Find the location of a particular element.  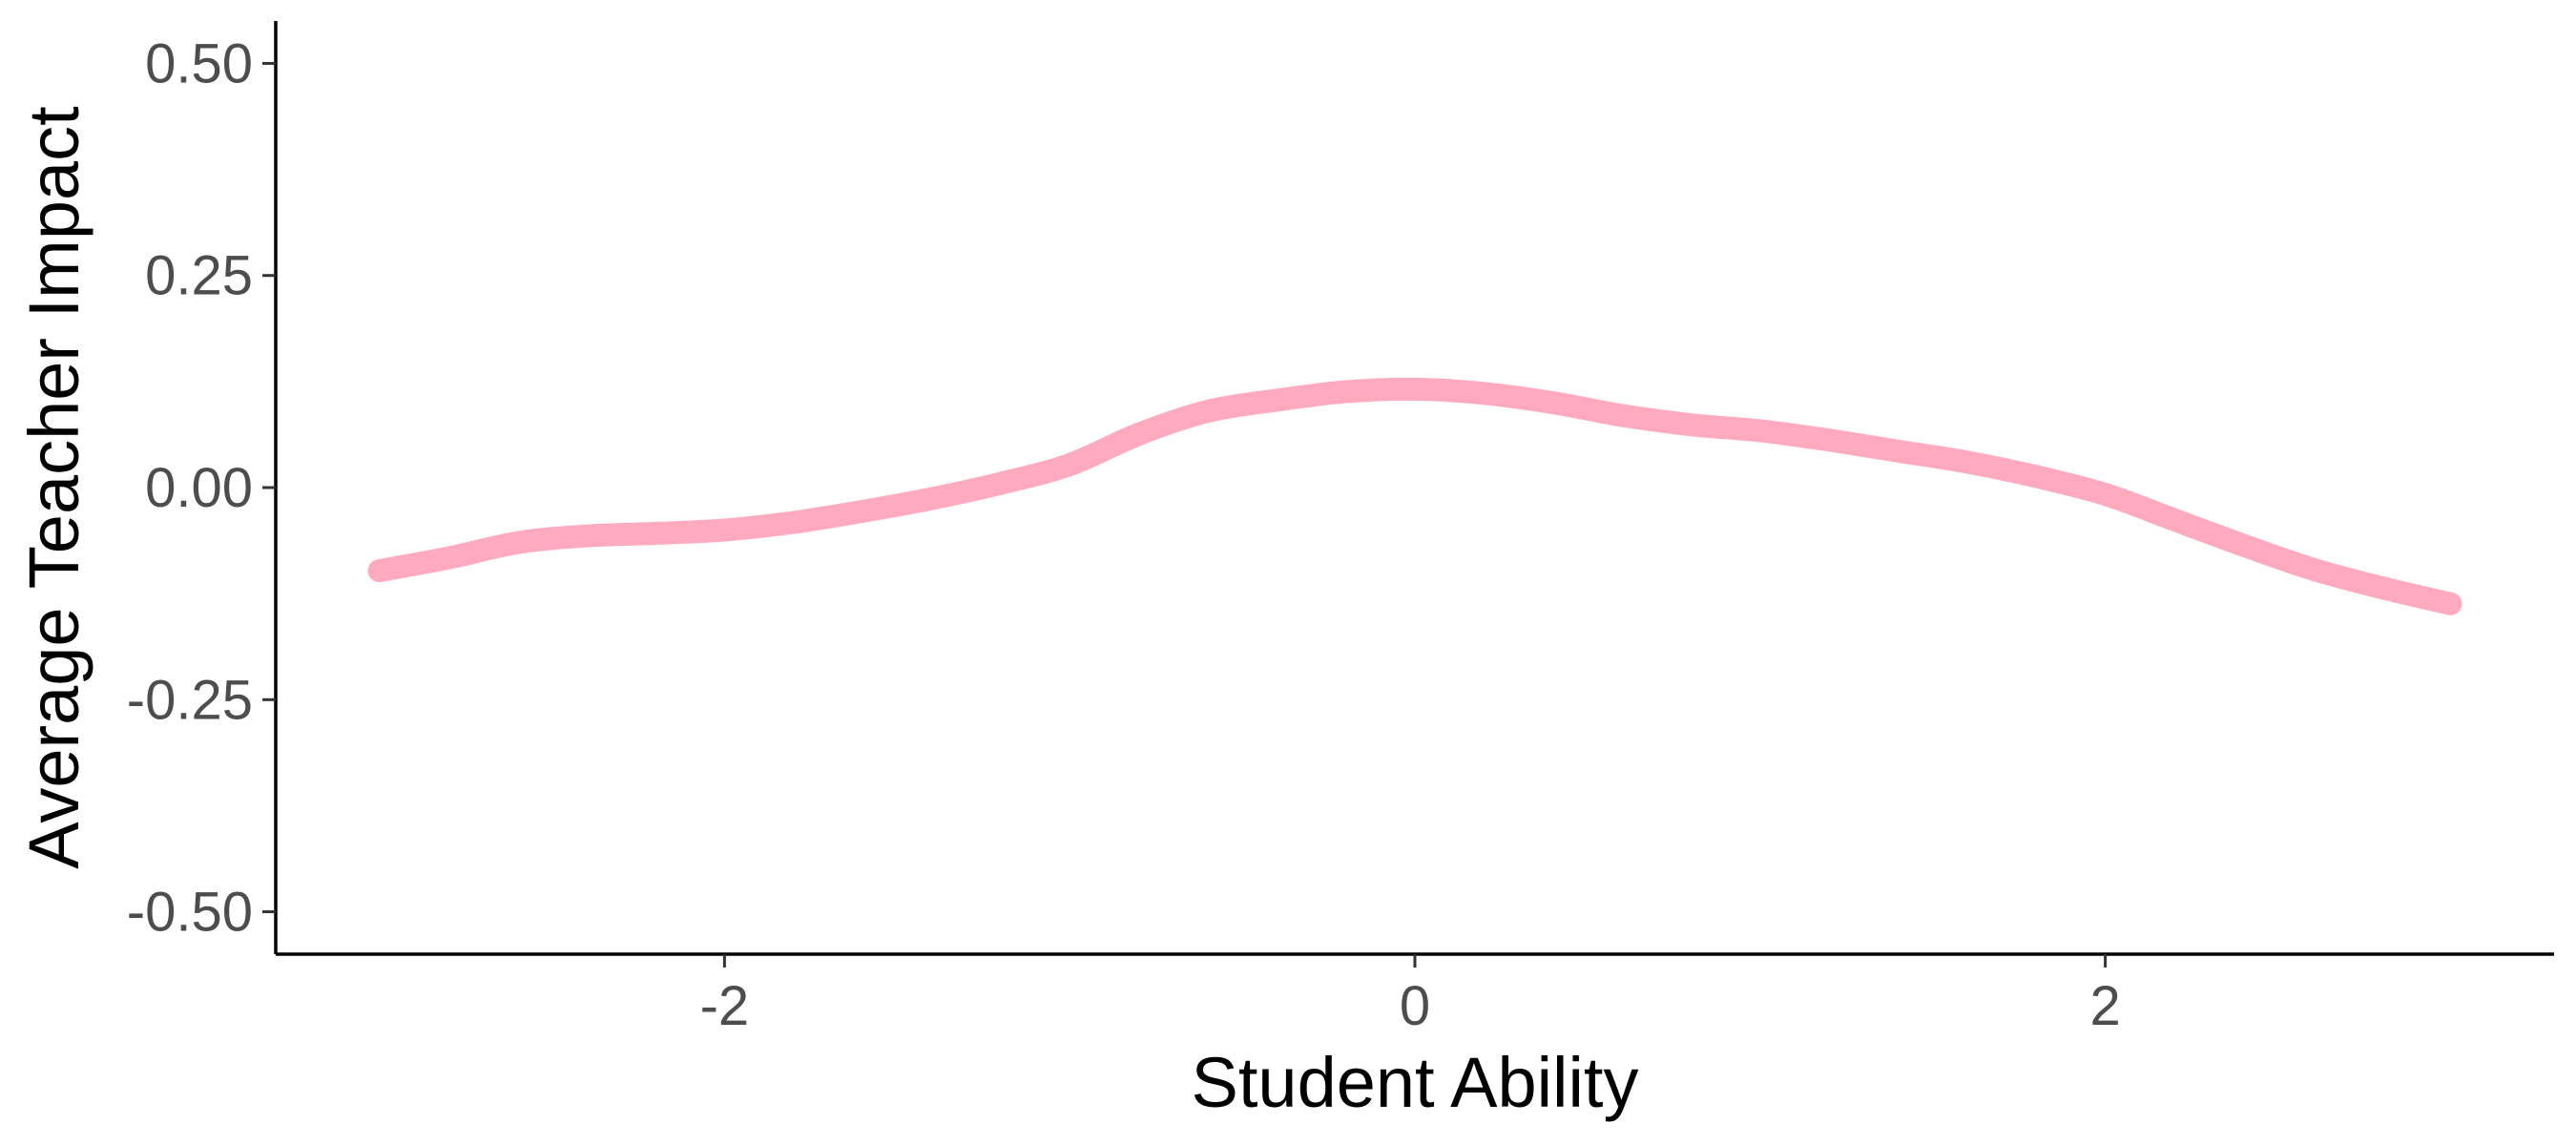

x-axis-ticks: -2 0 2 is located at coordinates (1410, 996).